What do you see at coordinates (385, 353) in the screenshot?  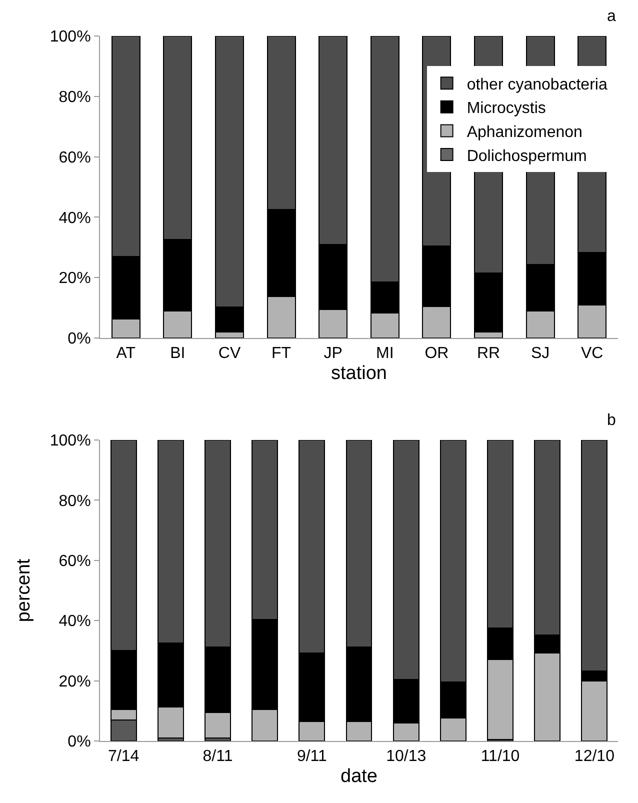 I see `x-tick-label: MI` at bounding box center [385, 353].